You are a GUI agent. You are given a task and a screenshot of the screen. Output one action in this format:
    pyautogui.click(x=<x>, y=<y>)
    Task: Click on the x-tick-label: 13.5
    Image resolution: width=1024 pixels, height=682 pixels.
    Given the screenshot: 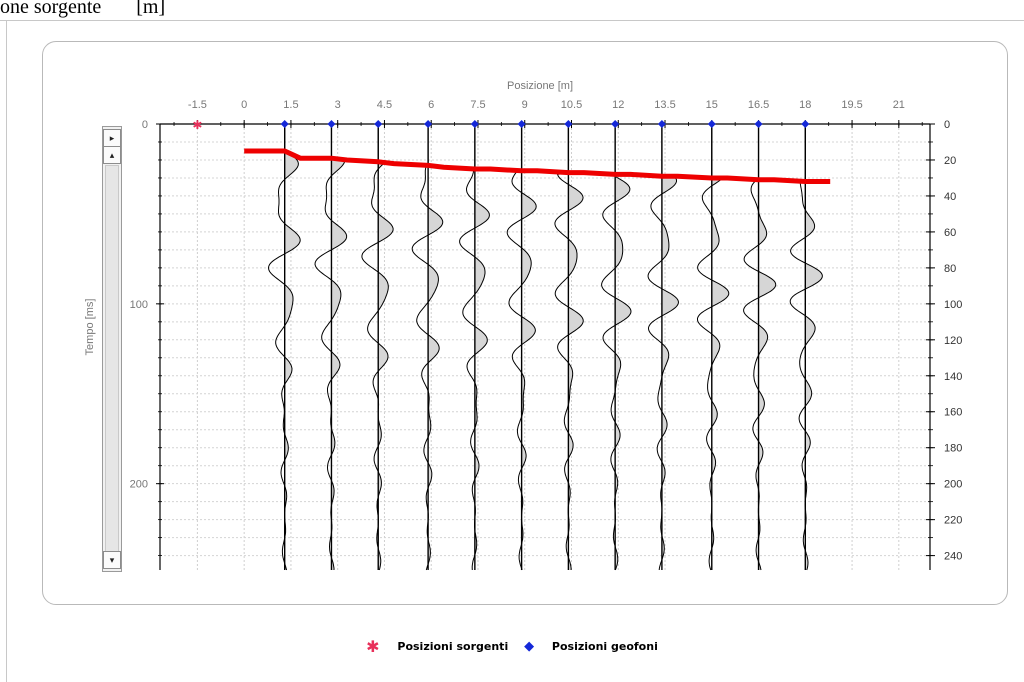 What is the action you would take?
    pyautogui.click(x=664, y=105)
    